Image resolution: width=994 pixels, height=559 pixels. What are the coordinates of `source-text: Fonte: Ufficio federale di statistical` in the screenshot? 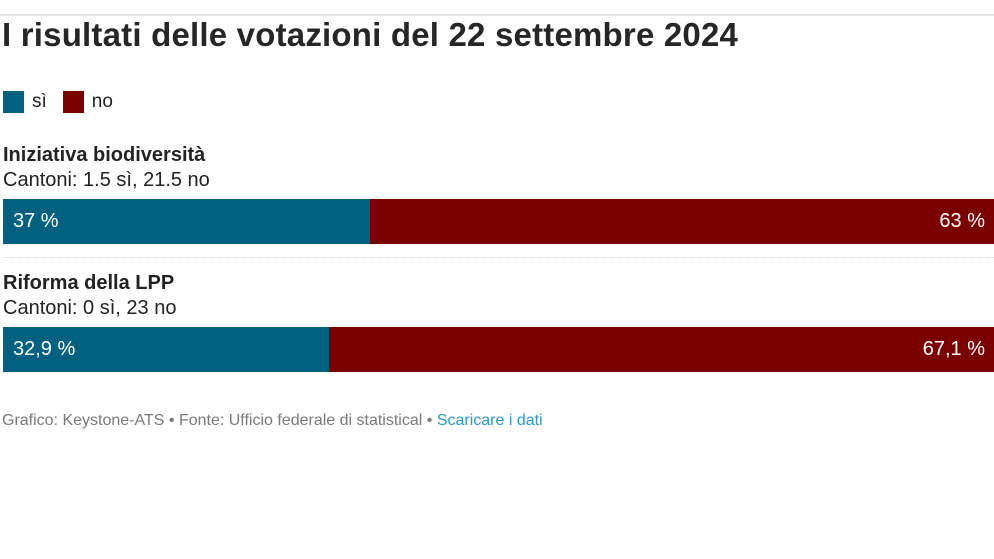 It's located at (300, 420).